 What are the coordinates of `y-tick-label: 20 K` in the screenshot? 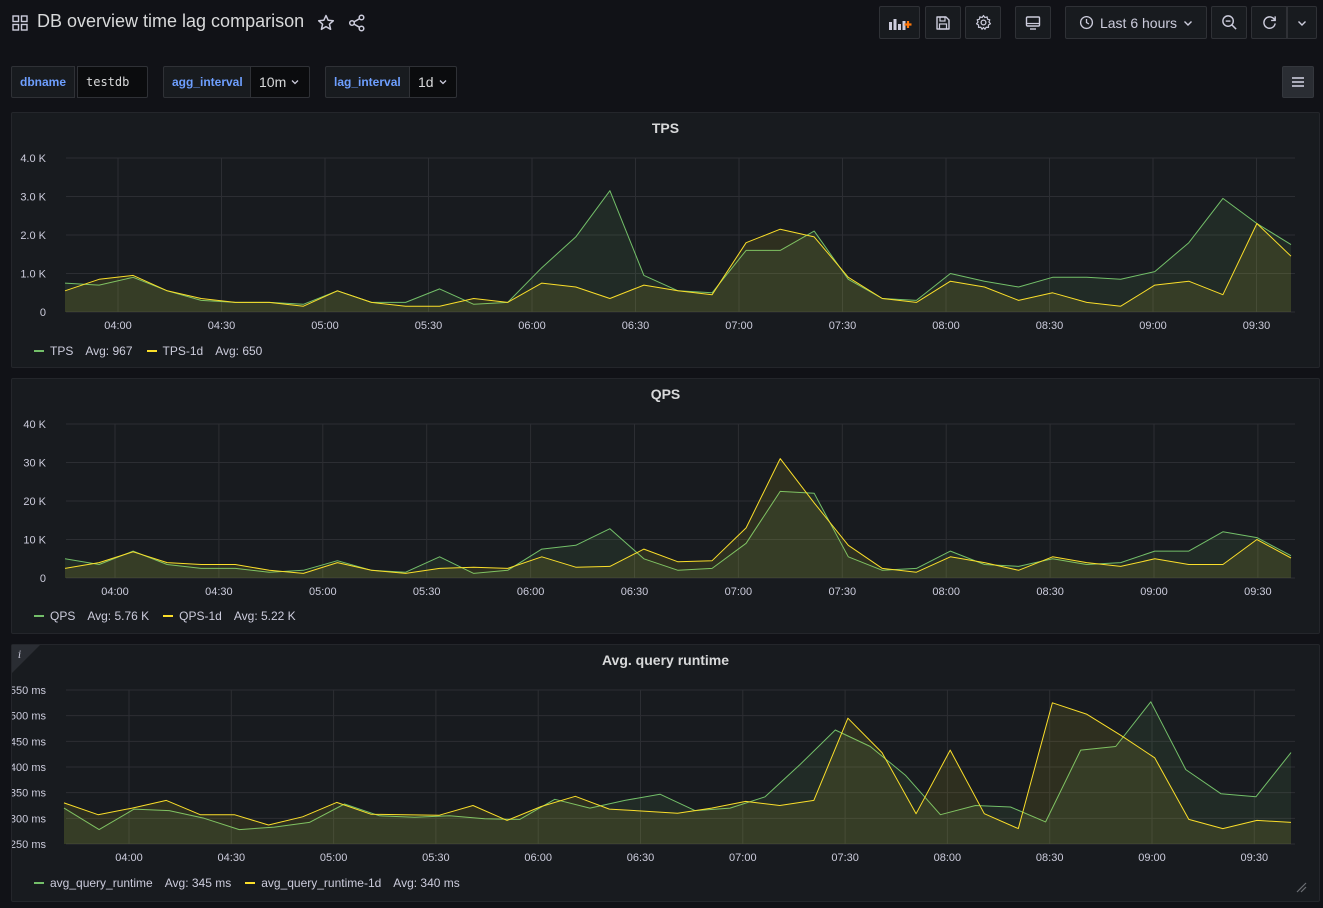 It's located at (34, 502).